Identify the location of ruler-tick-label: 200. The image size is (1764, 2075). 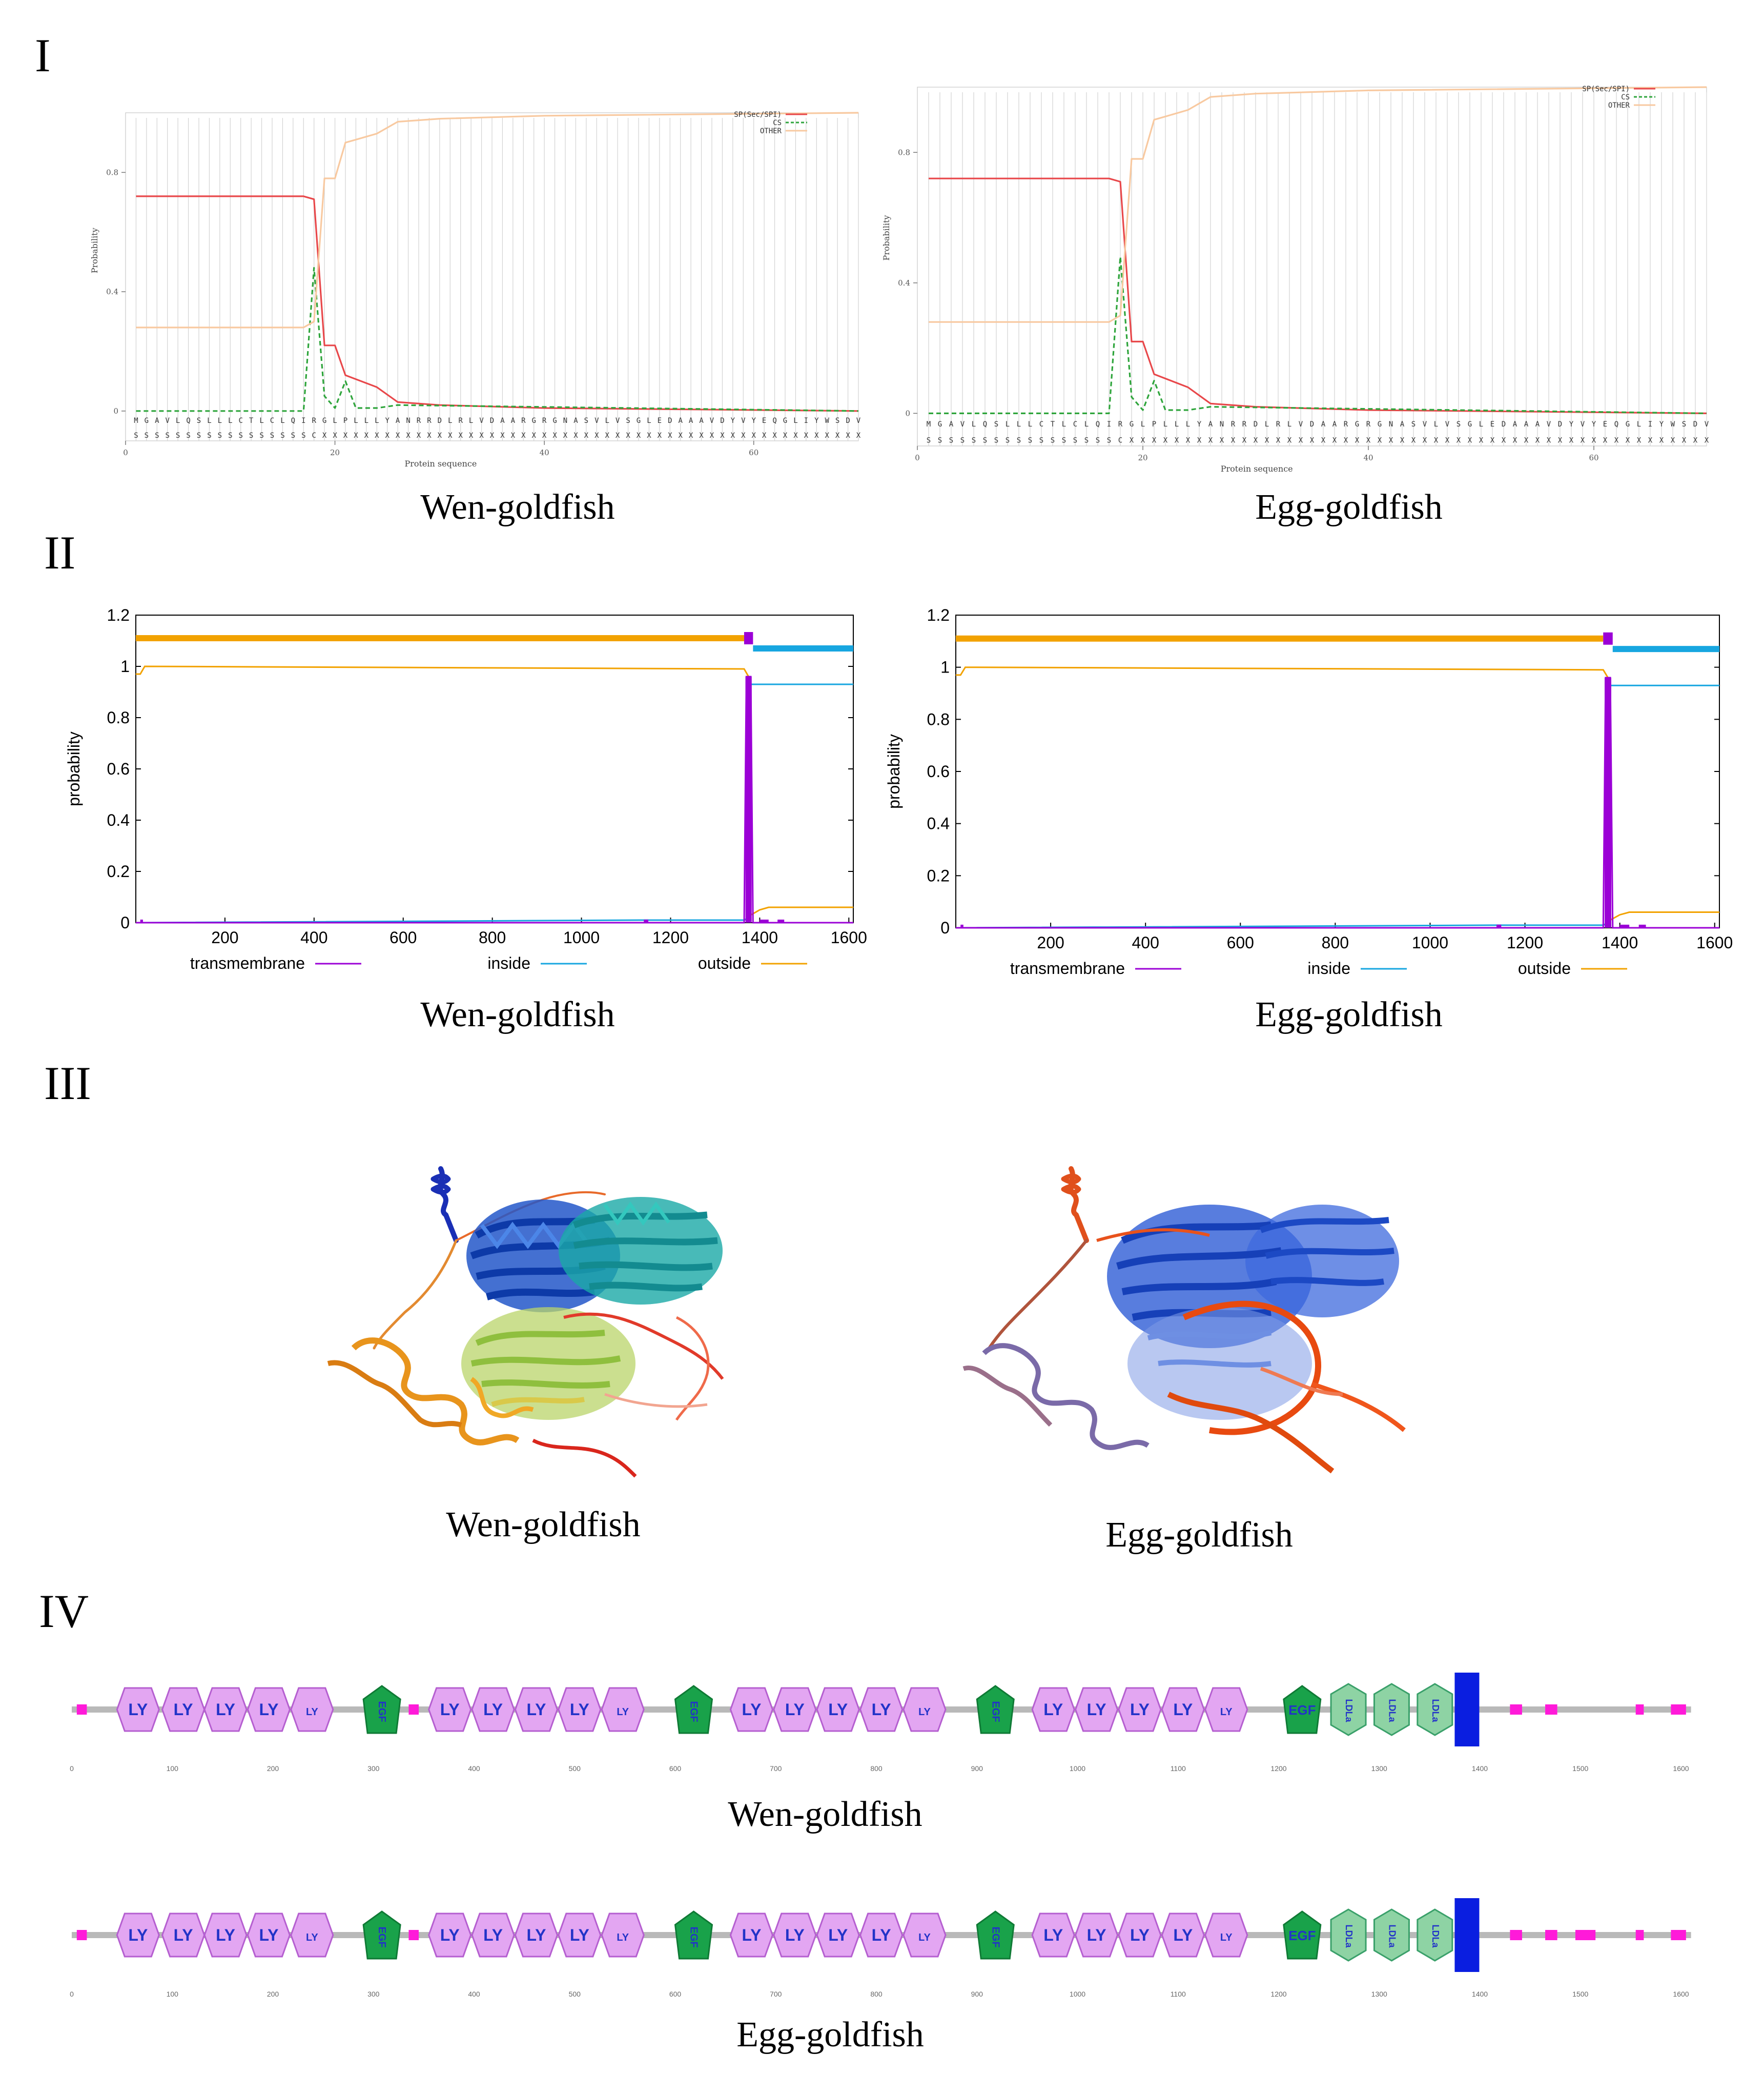
(273, 1768).